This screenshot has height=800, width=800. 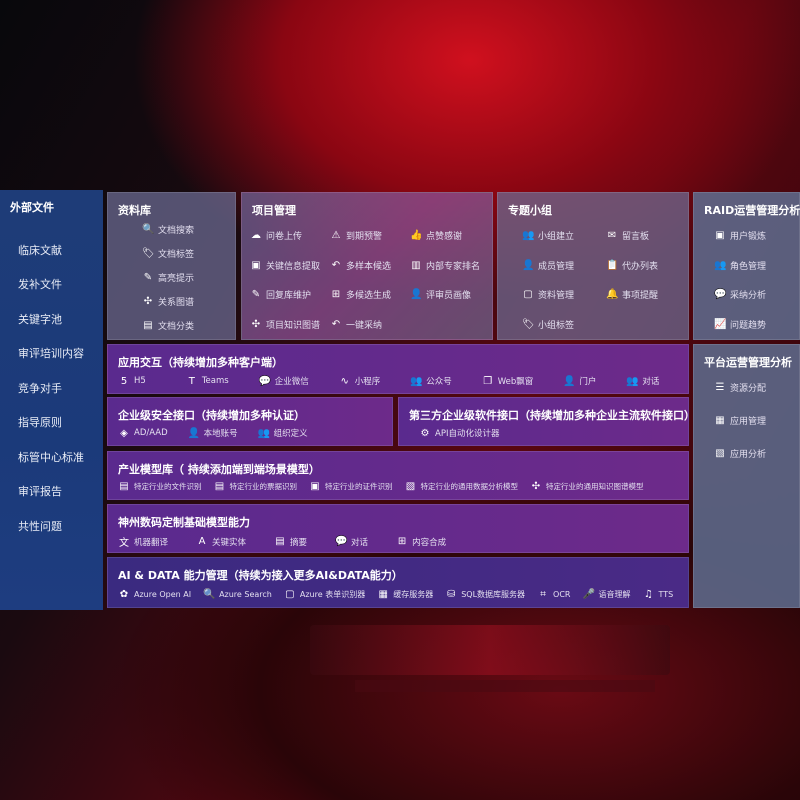 I want to click on feature-item: 👥 组织定义, so click(x=283, y=433).